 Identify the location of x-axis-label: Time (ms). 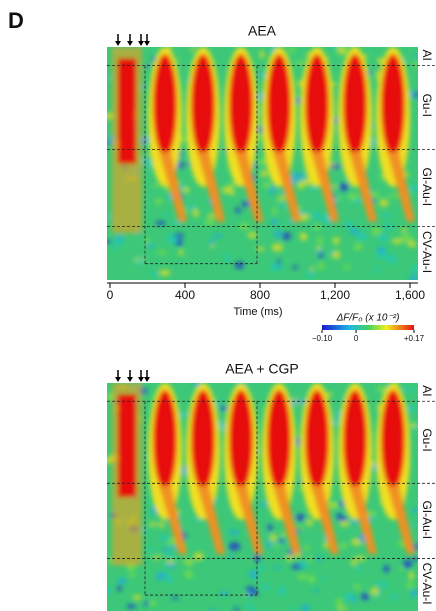
(257, 312).